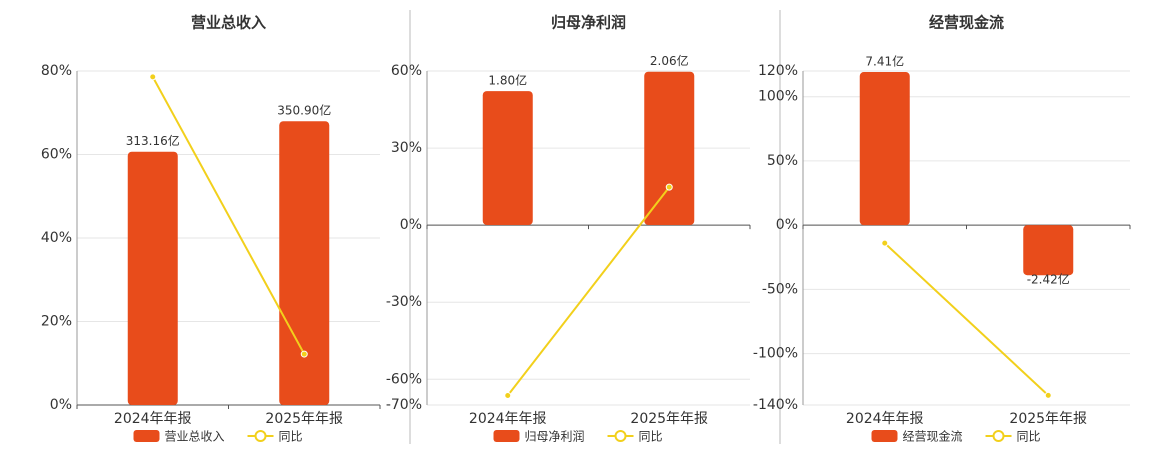 The height and width of the screenshot is (450, 1160). I want to click on legend-label: 归母净利润, so click(555, 437).